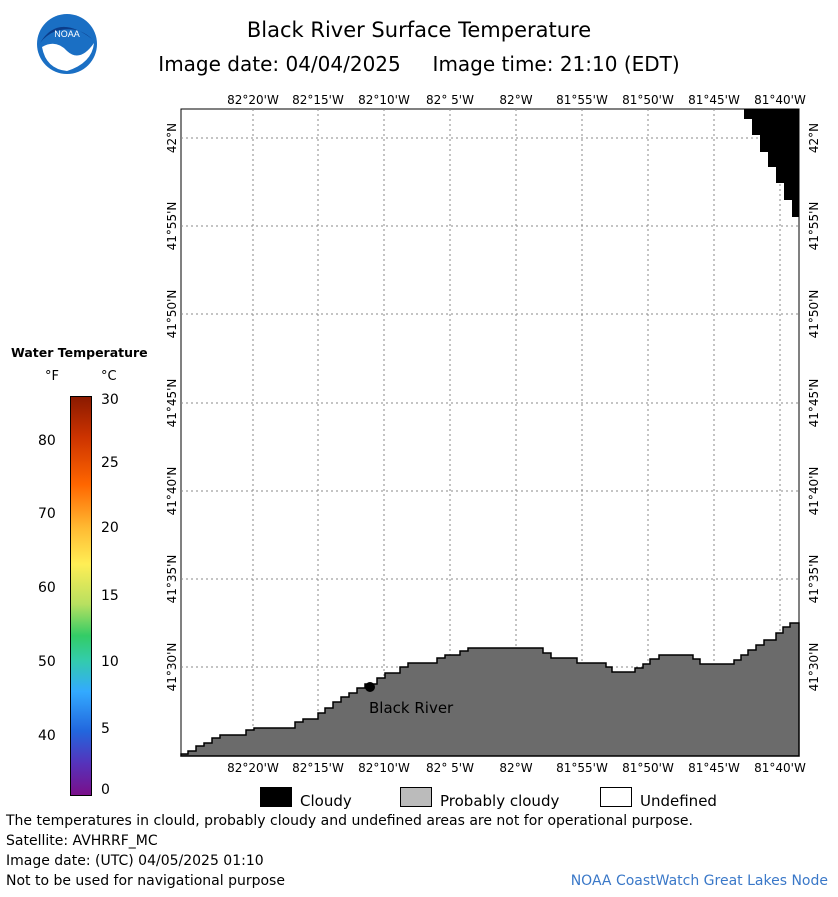 This screenshot has height=897, width=838. What do you see at coordinates (47, 441) in the screenshot?
I see `fahrenheit-tick-label: 80` at bounding box center [47, 441].